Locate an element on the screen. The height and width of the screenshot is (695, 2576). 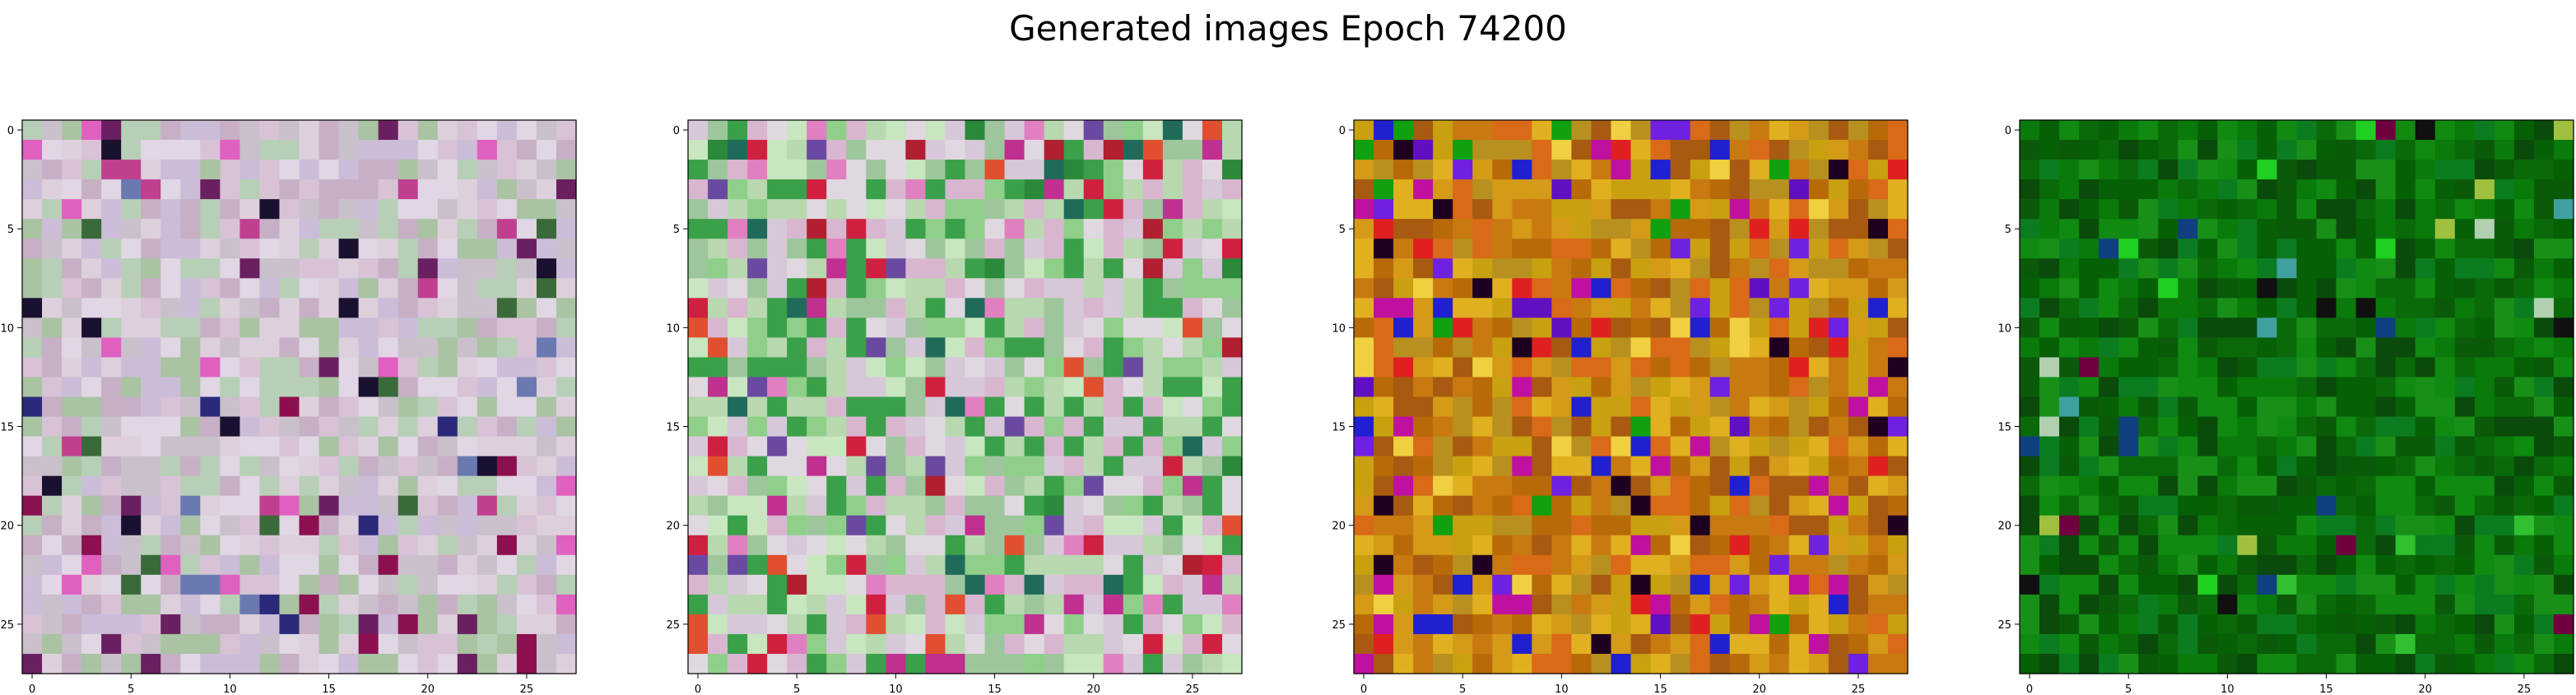
y-tick-label: 5 is located at coordinates (676, 230).